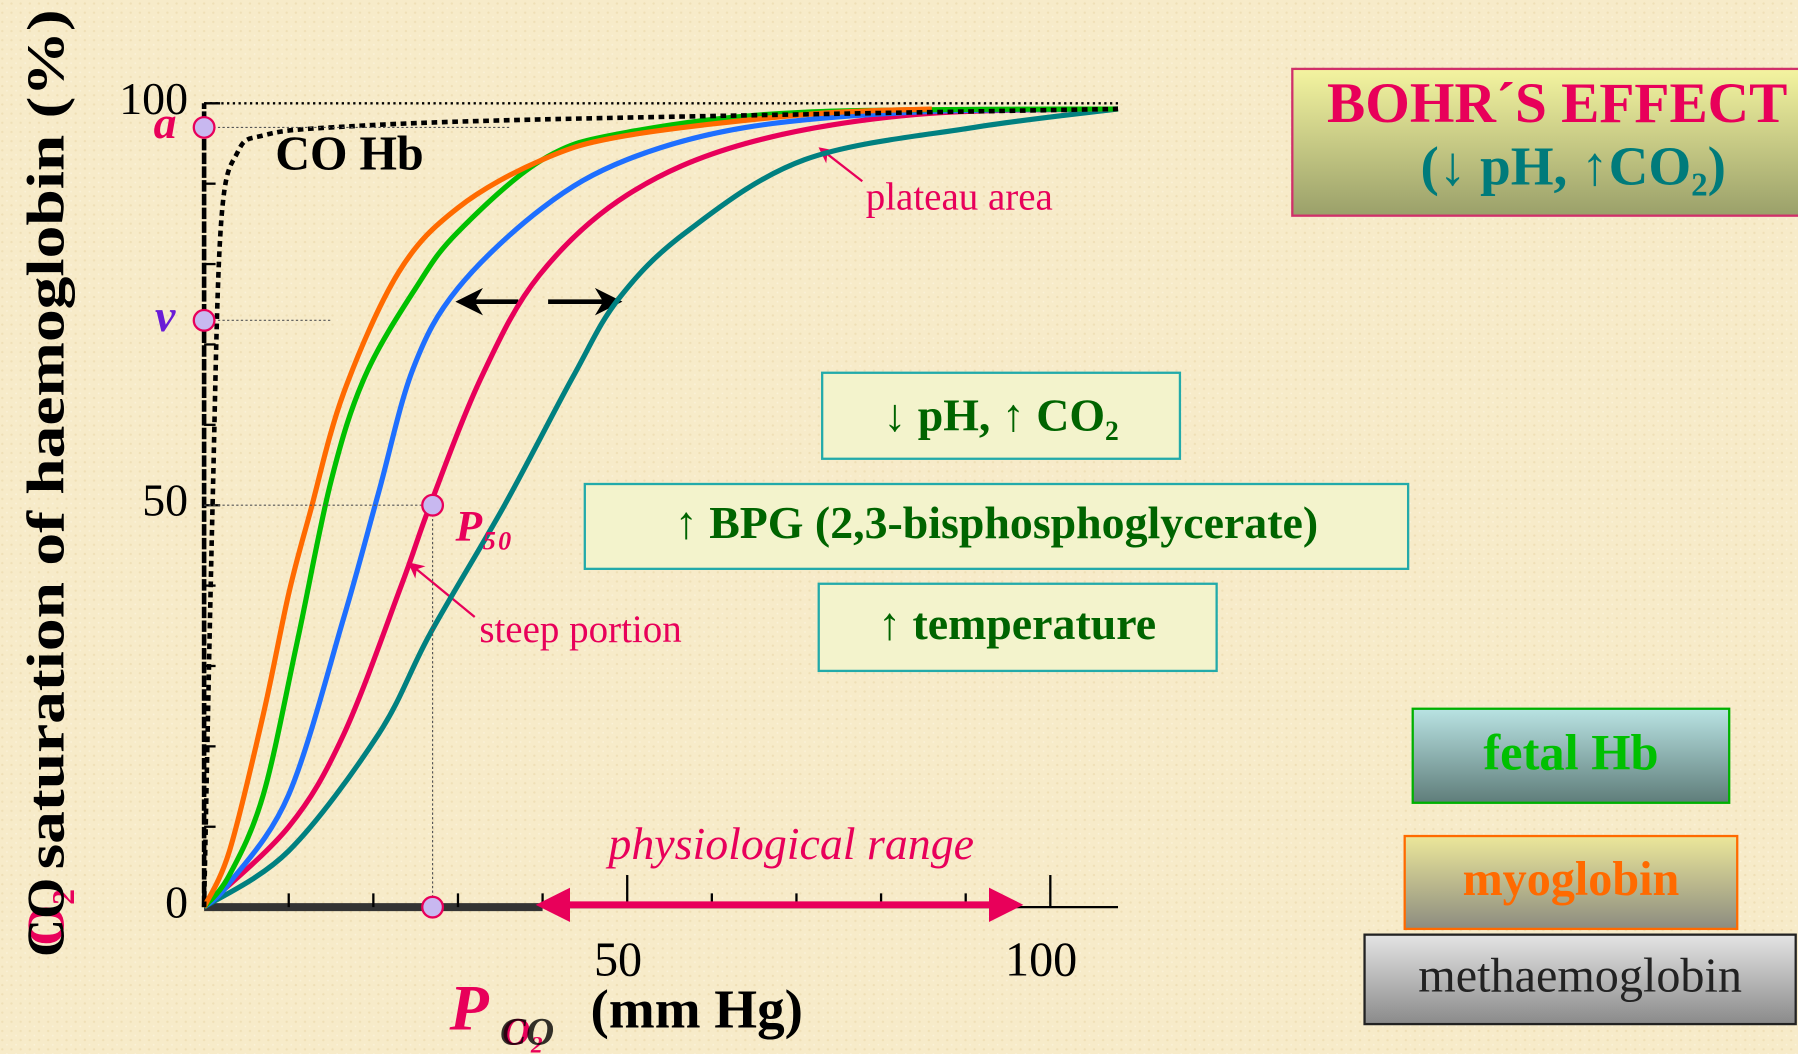 The width and height of the screenshot is (1798, 1054). What do you see at coordinates (165, 315) in the screenshot?
I see `point-label: v` at bounding box center [165, 315].